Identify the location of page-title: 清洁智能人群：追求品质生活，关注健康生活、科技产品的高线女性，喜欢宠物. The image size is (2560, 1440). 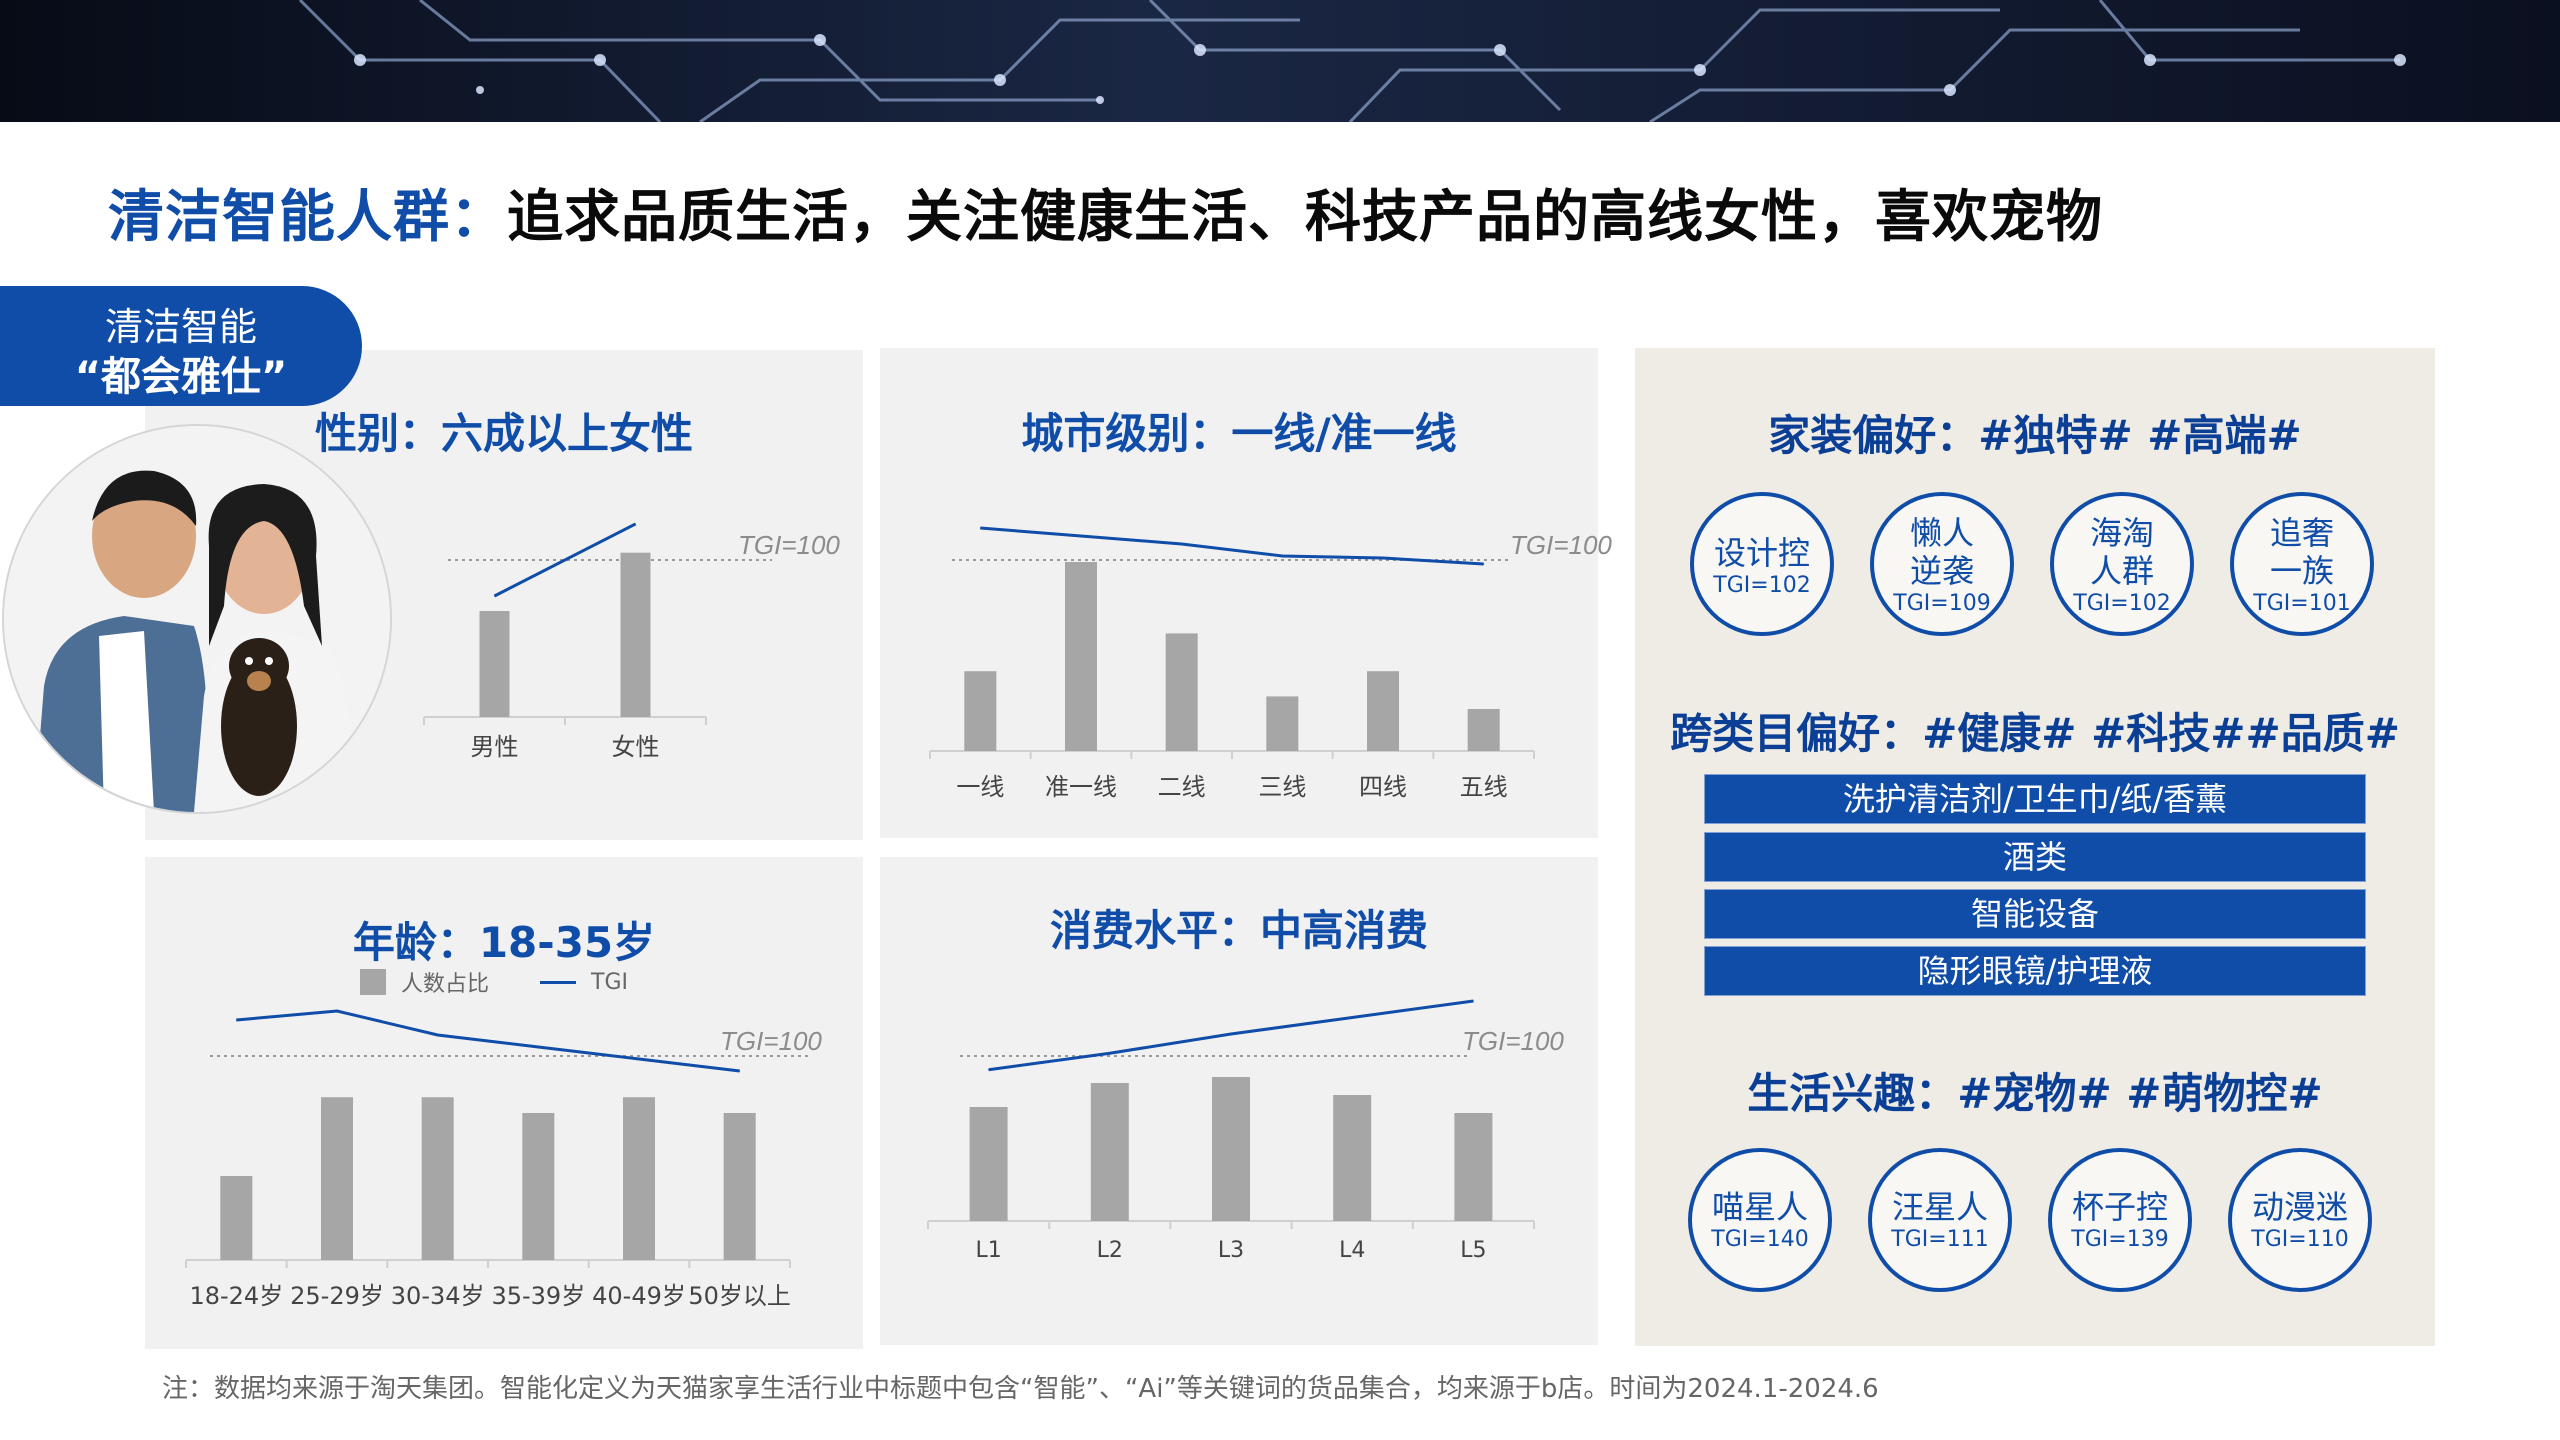
(1105, 212).